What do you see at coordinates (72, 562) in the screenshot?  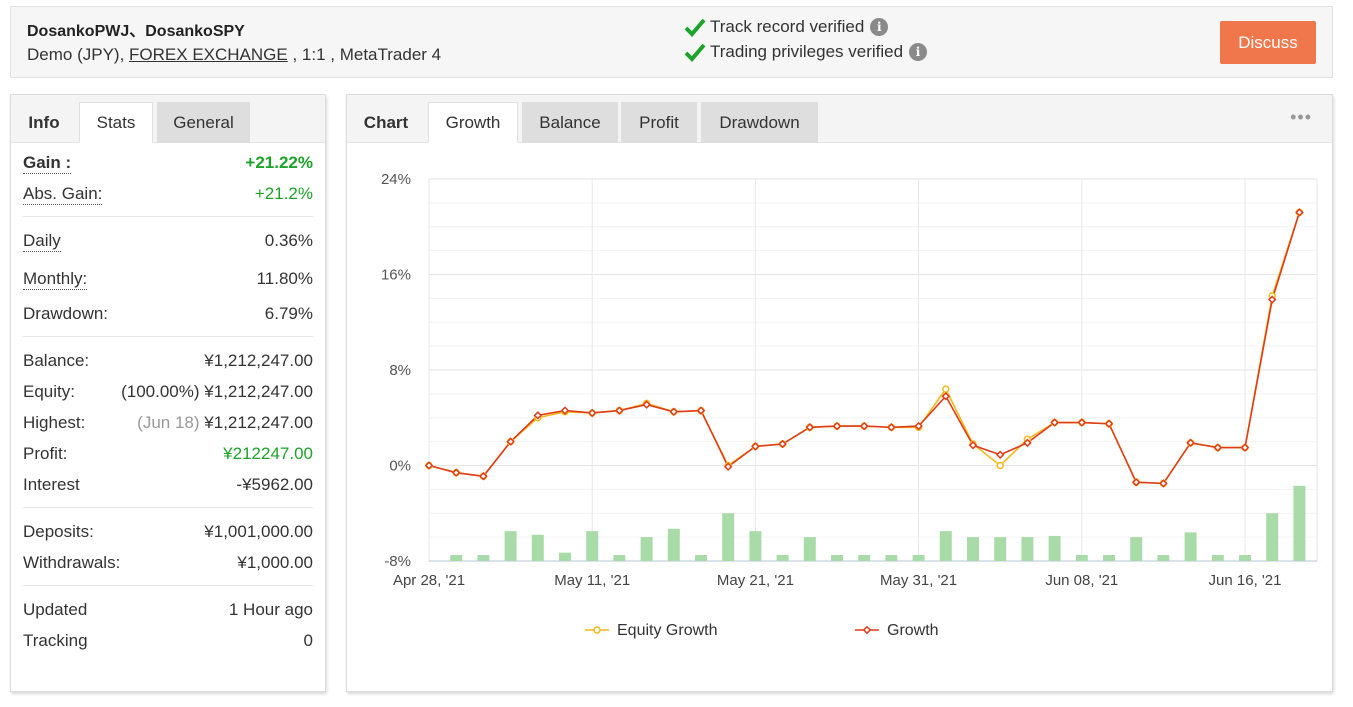 I see `withdrawals-label: Withdrawals:` at bounding box center [72, 562].